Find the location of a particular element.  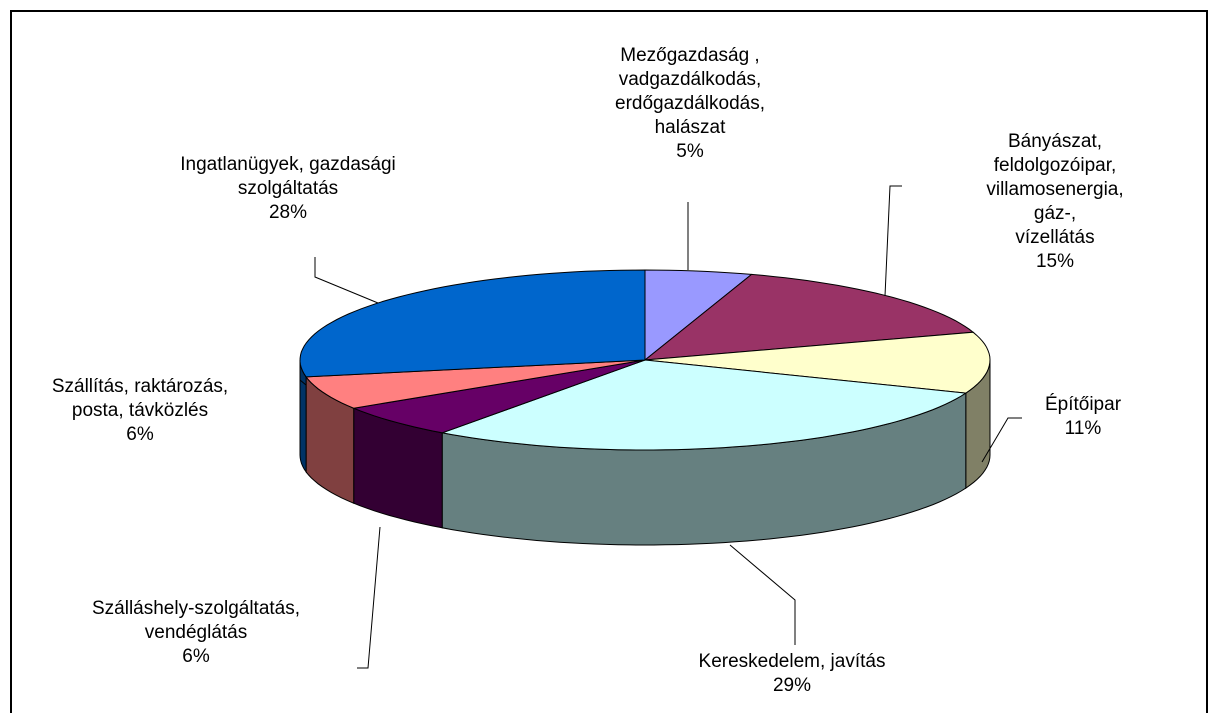

slice-label: Ingatlanügyek, gazdasági szolgáltatás 28% is located at coordinates (288, 189).